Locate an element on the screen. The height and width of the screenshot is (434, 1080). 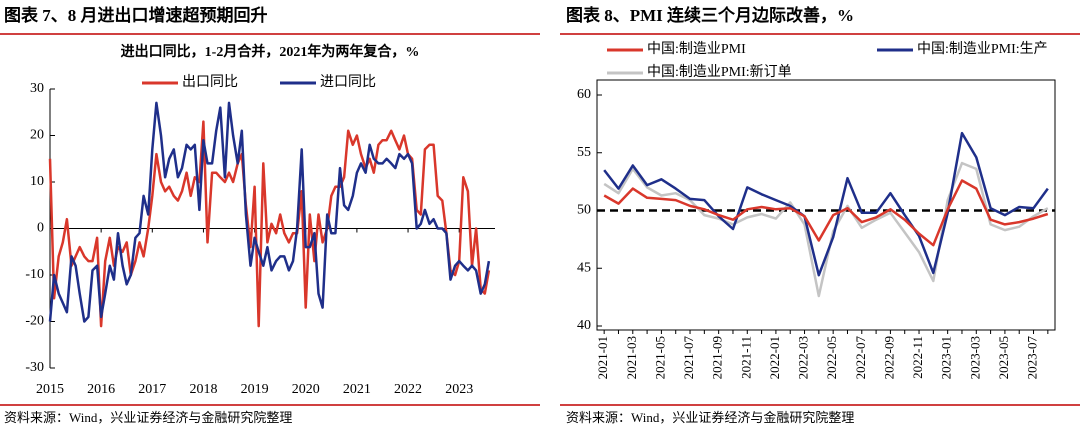
y-tick-label: -30 is located at coordinates (34, 367).